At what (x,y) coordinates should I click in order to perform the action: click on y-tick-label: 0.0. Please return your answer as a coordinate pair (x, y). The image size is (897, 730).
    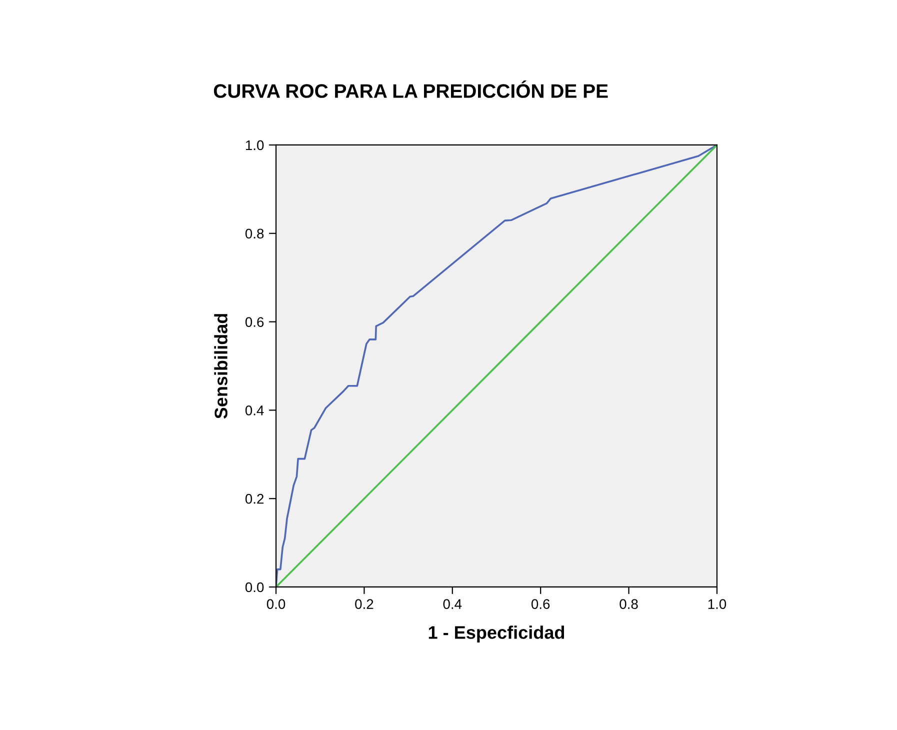
    Looking at the image, I should click on (254, 587).